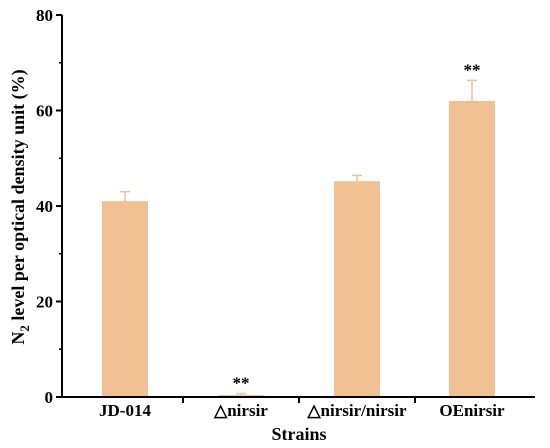  I want to click on y-axis-title-main: N, so click(18, 338).